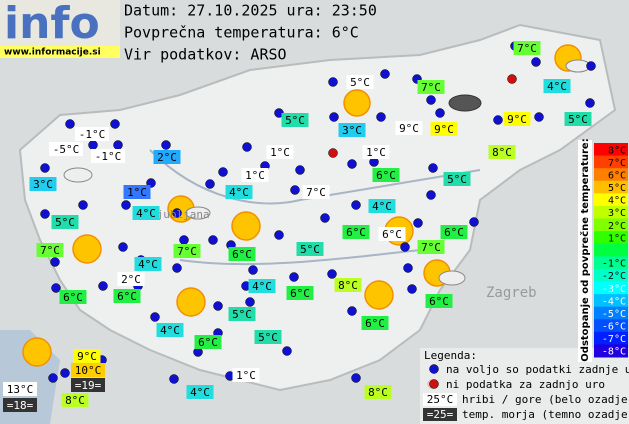  What do you see at coordinates (545, 414) in the screenshot?
I see `legend-sea-text: temp. morja (temno ozadje)` at bounding box center [545, 414].